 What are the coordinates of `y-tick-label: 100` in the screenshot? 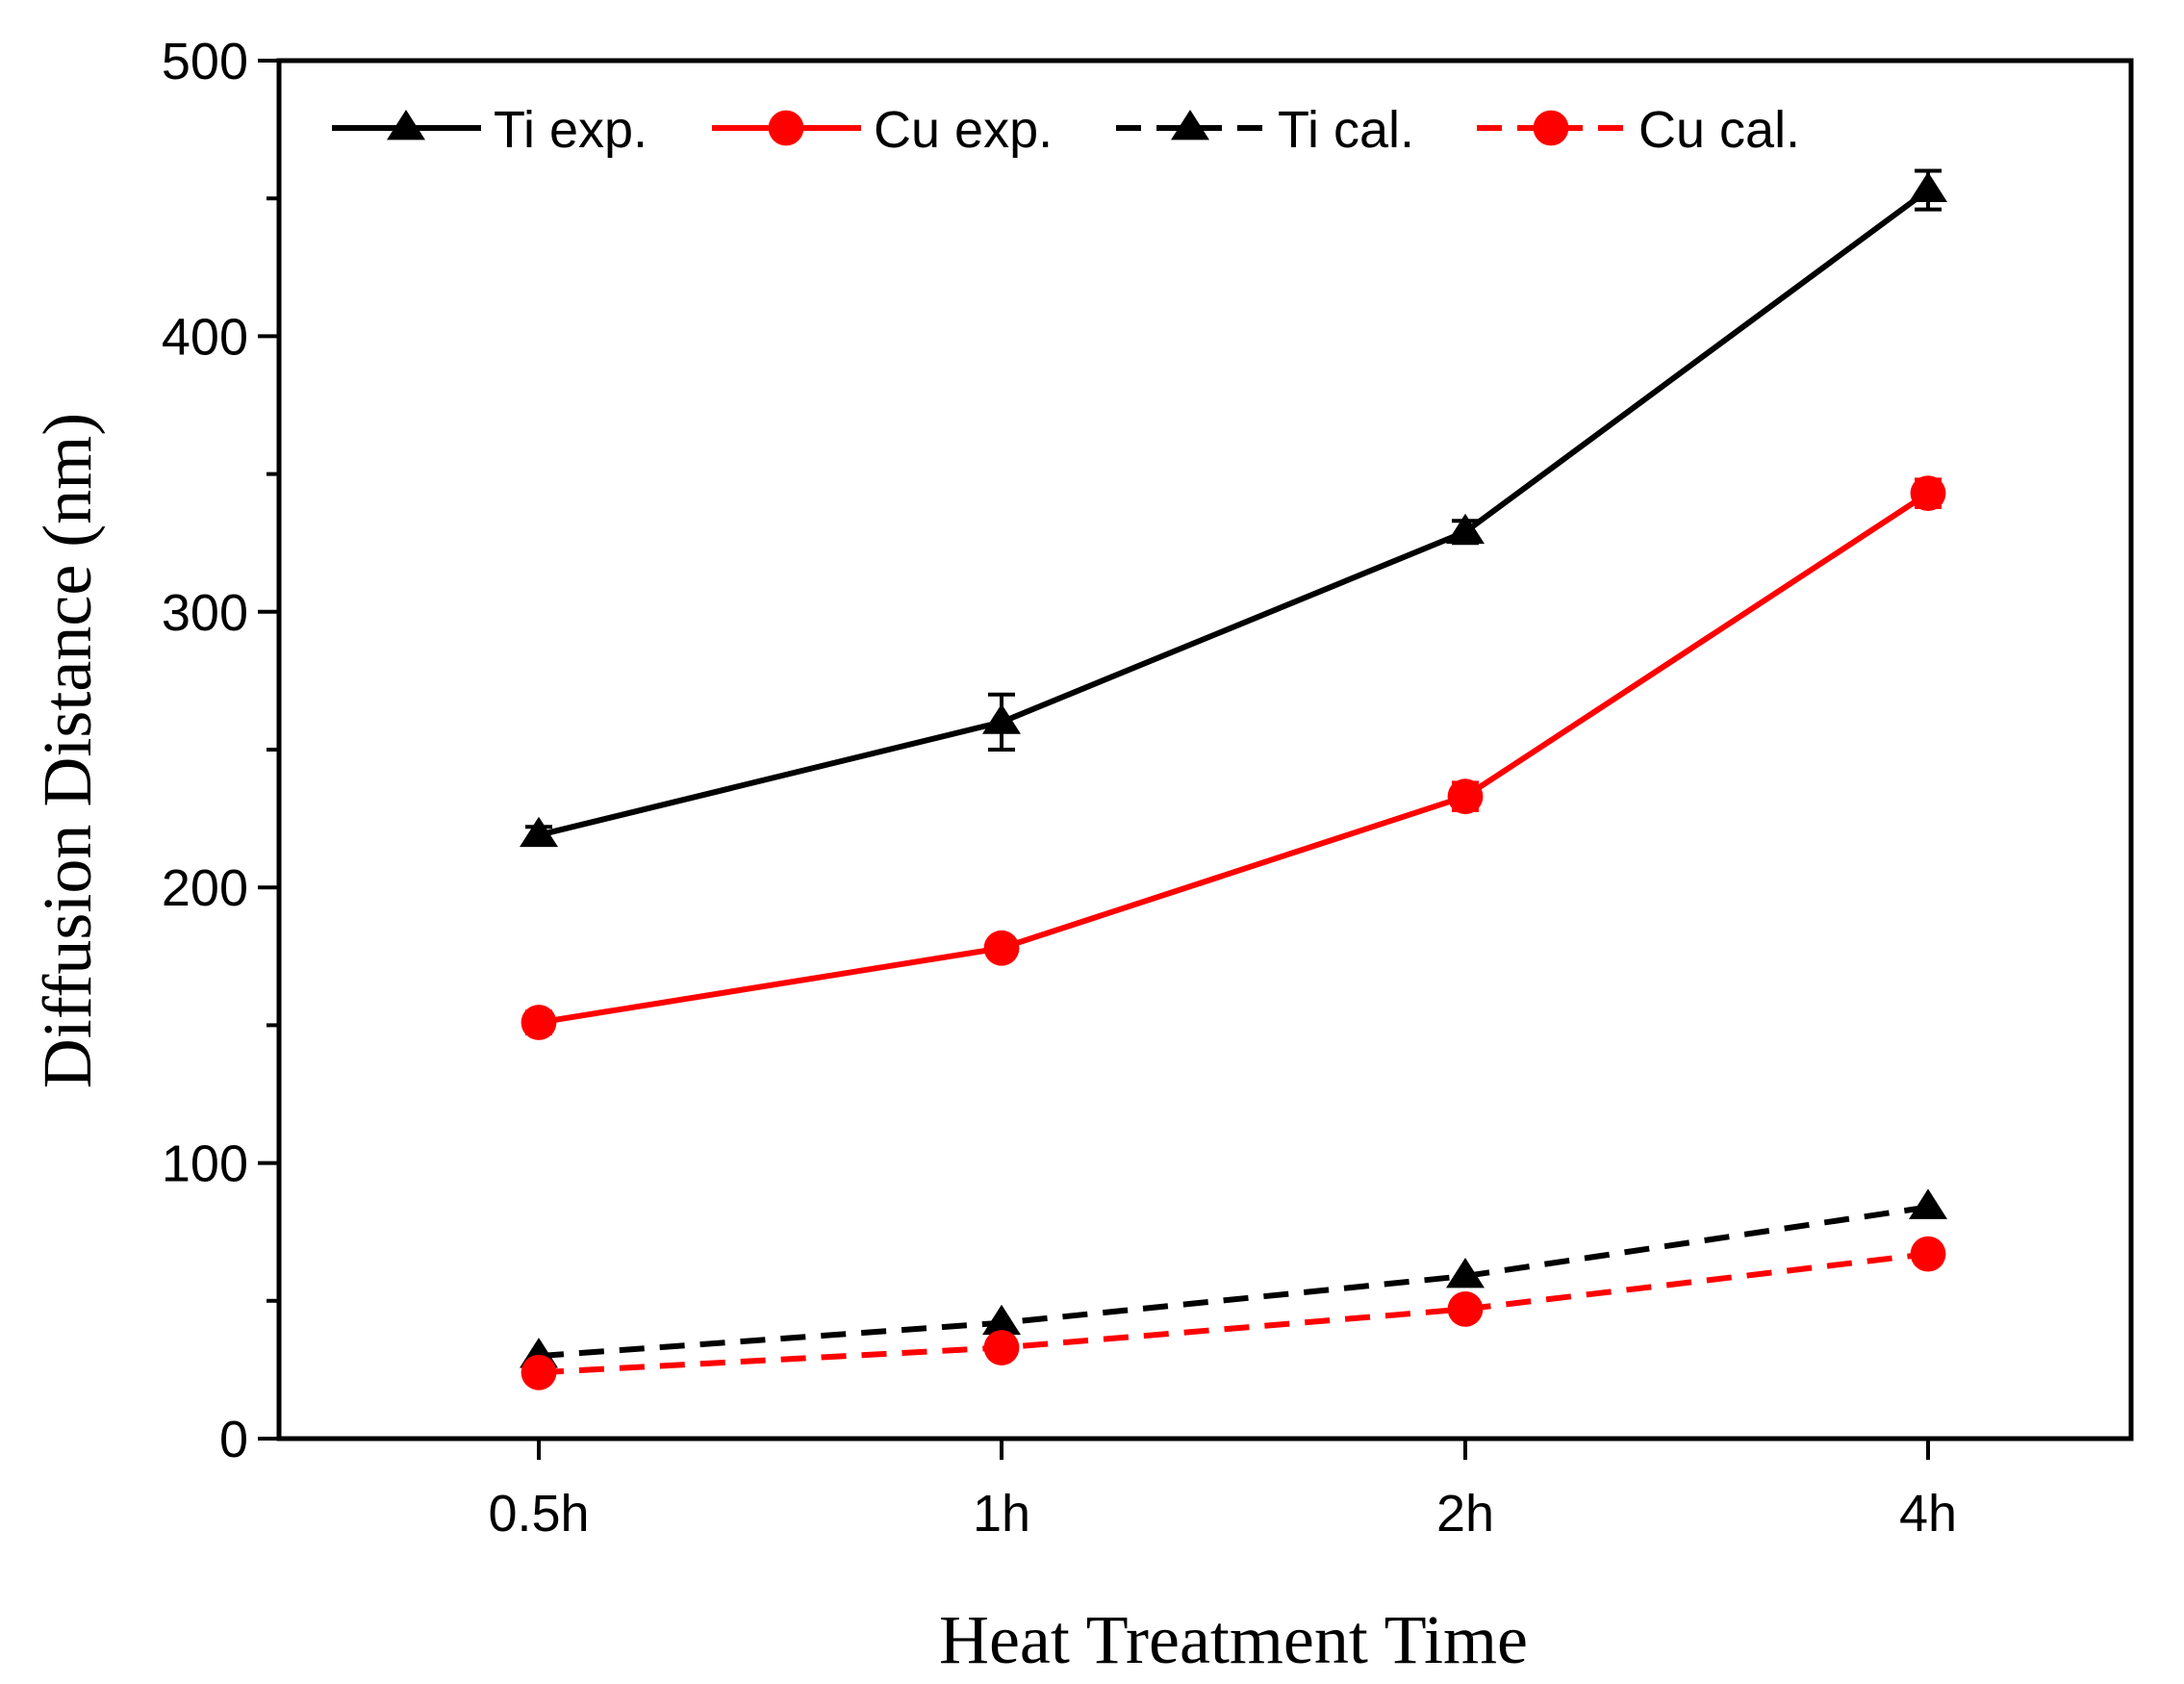 It's located at (205, 1164).